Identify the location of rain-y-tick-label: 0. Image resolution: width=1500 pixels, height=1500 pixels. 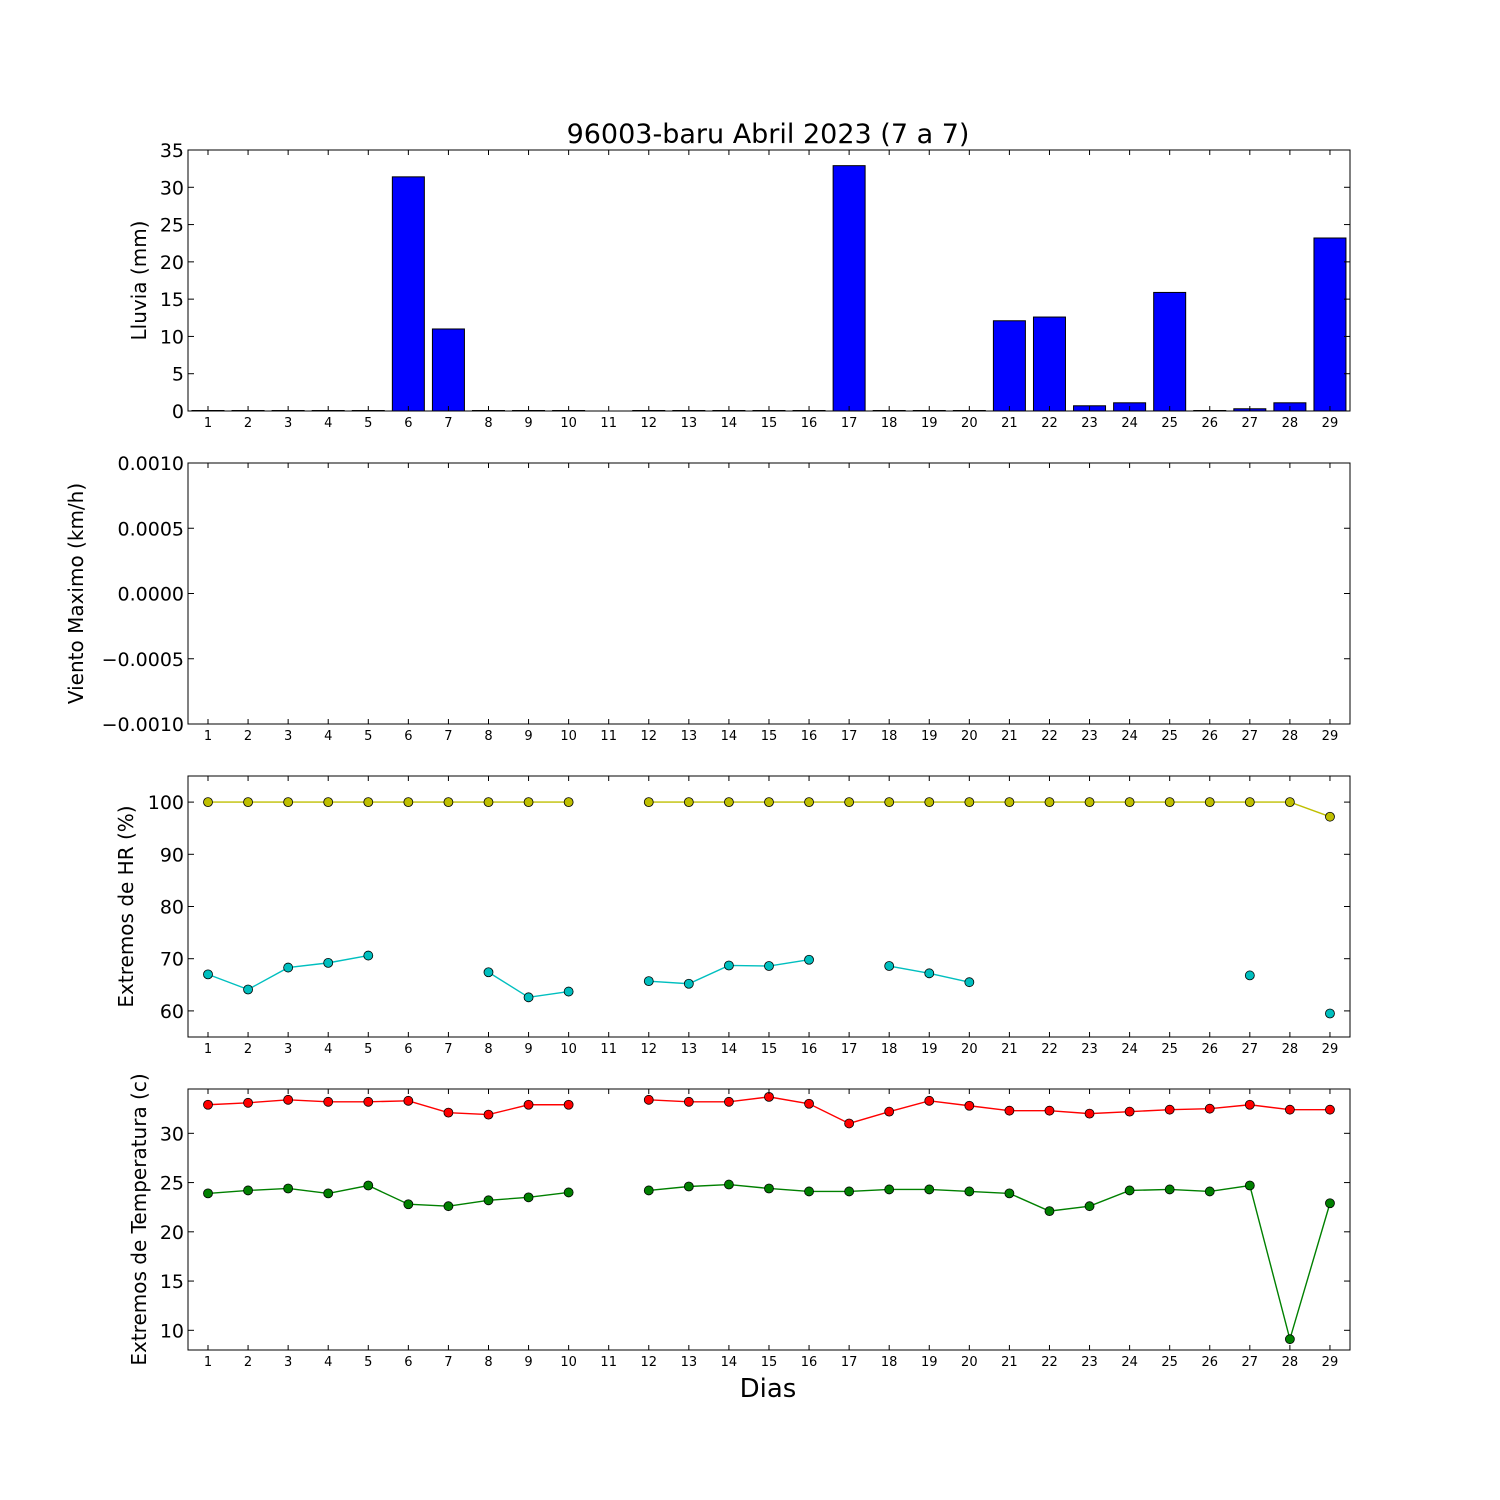
(178, 412).